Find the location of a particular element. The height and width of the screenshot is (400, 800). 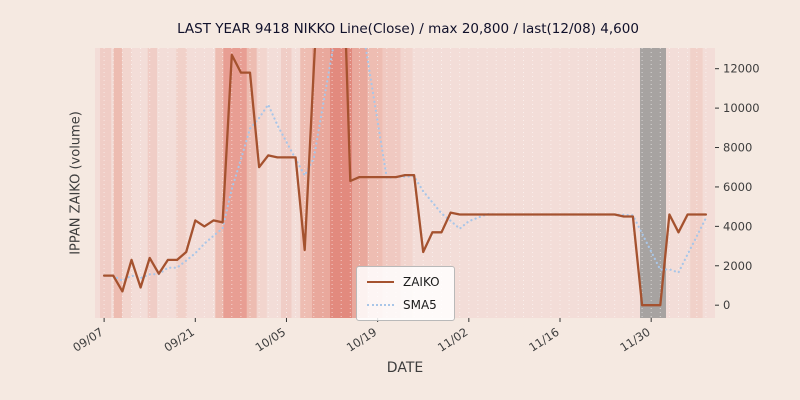

y-tick-label: 2000 is located at coordinates (737, 266).